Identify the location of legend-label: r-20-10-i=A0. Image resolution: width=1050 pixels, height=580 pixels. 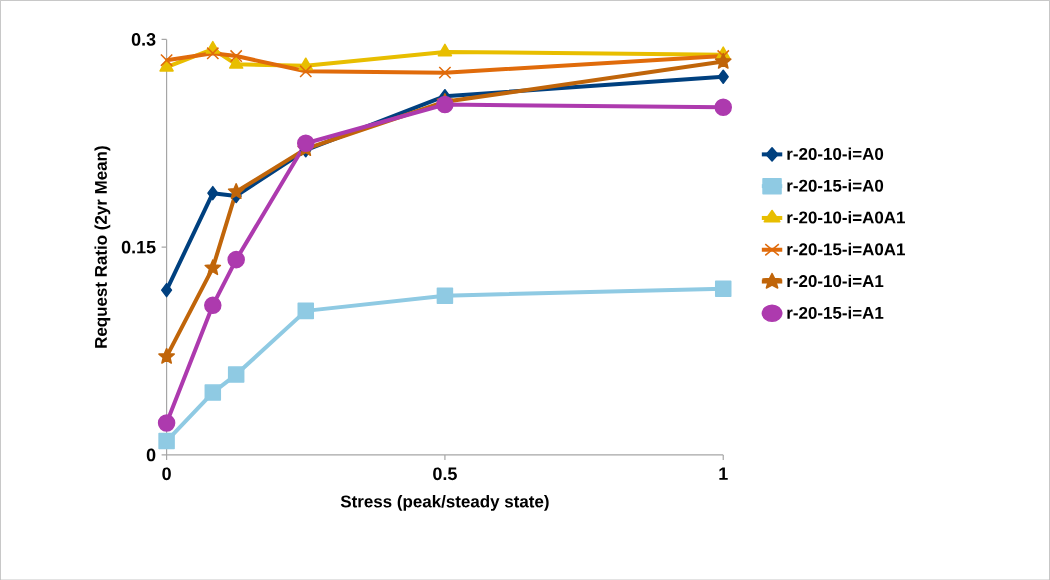
(835, 153).